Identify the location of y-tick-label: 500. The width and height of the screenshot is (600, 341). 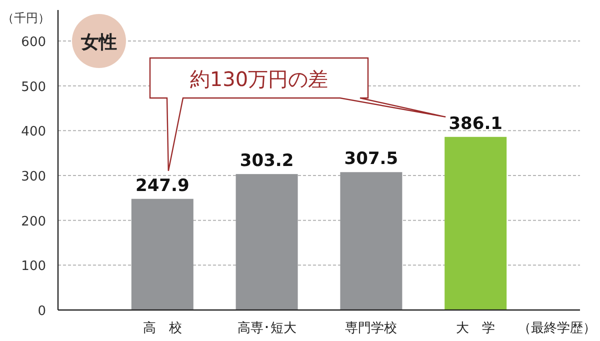
(33, 87).